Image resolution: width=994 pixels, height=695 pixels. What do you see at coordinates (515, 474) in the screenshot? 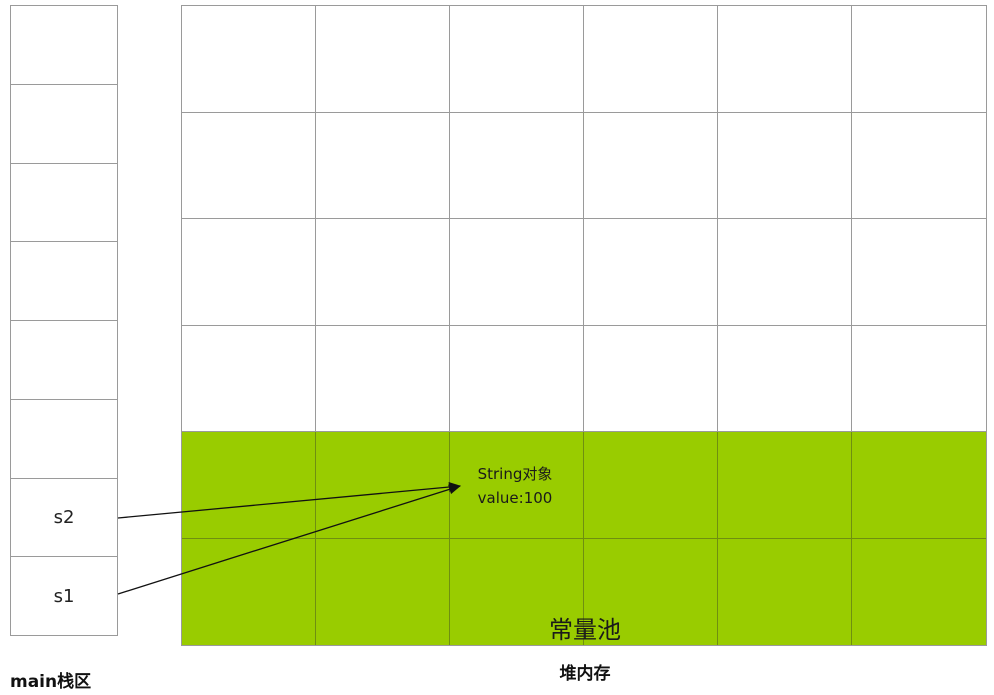
I see `string-object-type: String对象` at bounding box center [515, 474].